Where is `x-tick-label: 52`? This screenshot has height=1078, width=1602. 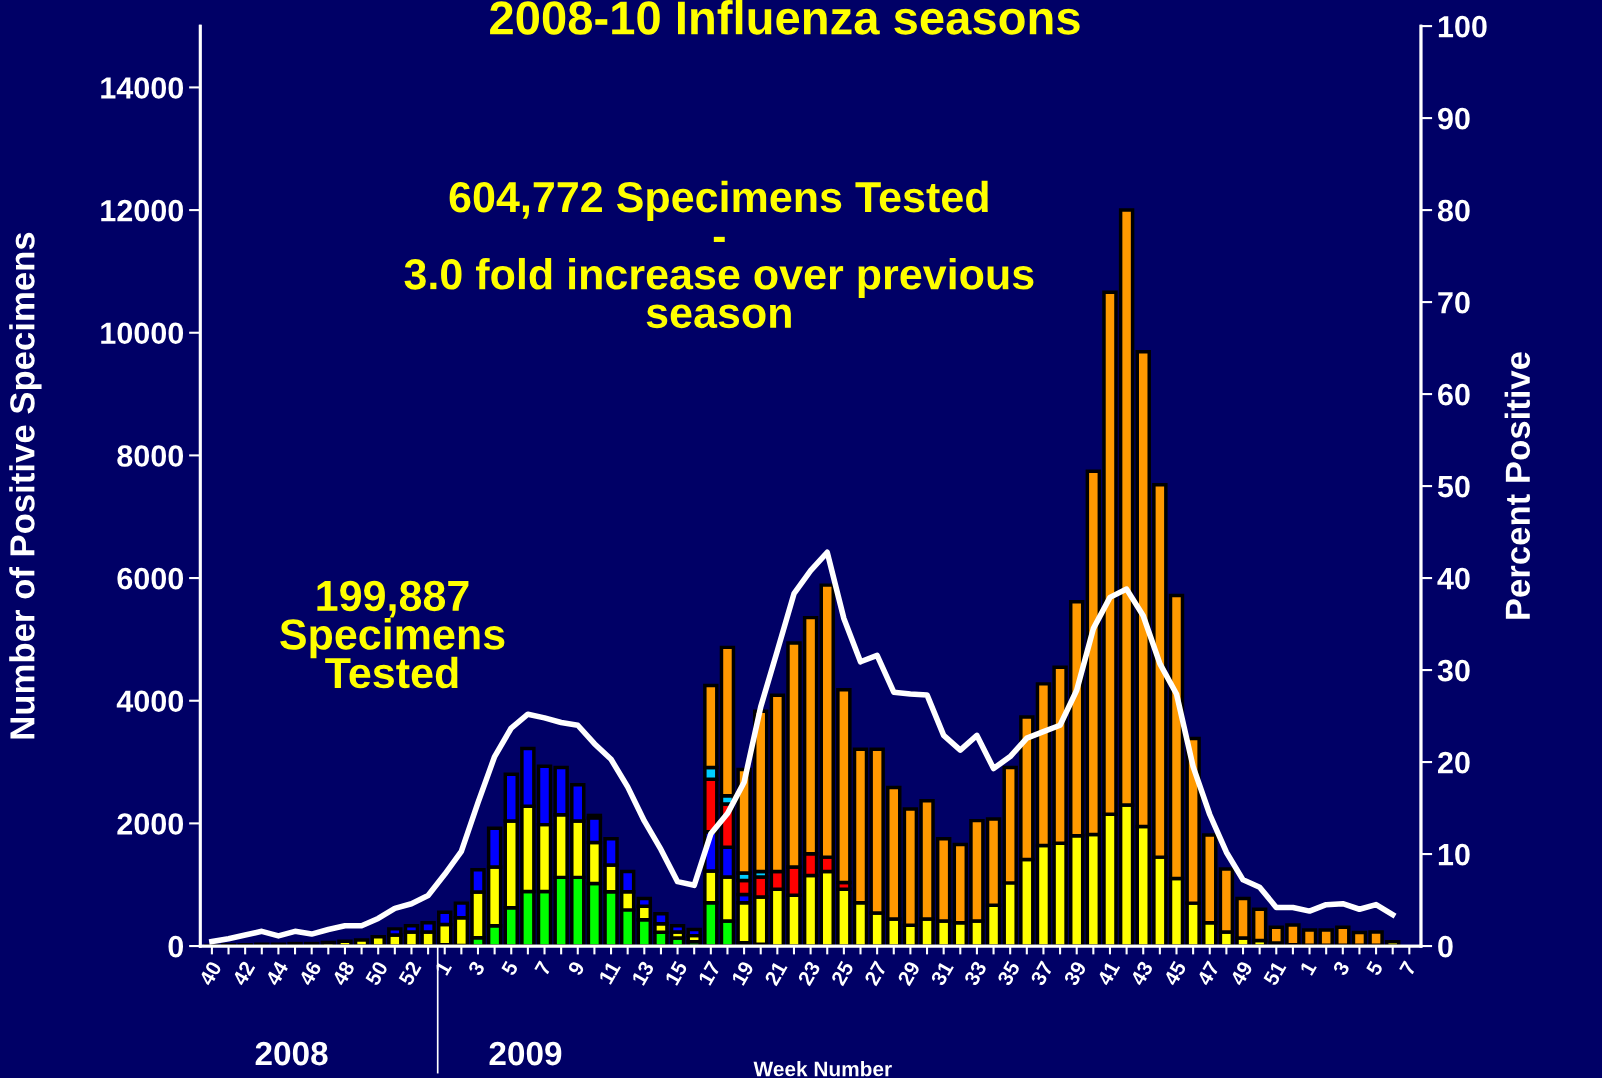
x-tick-label: 52 is located at coordinates (410, 973).